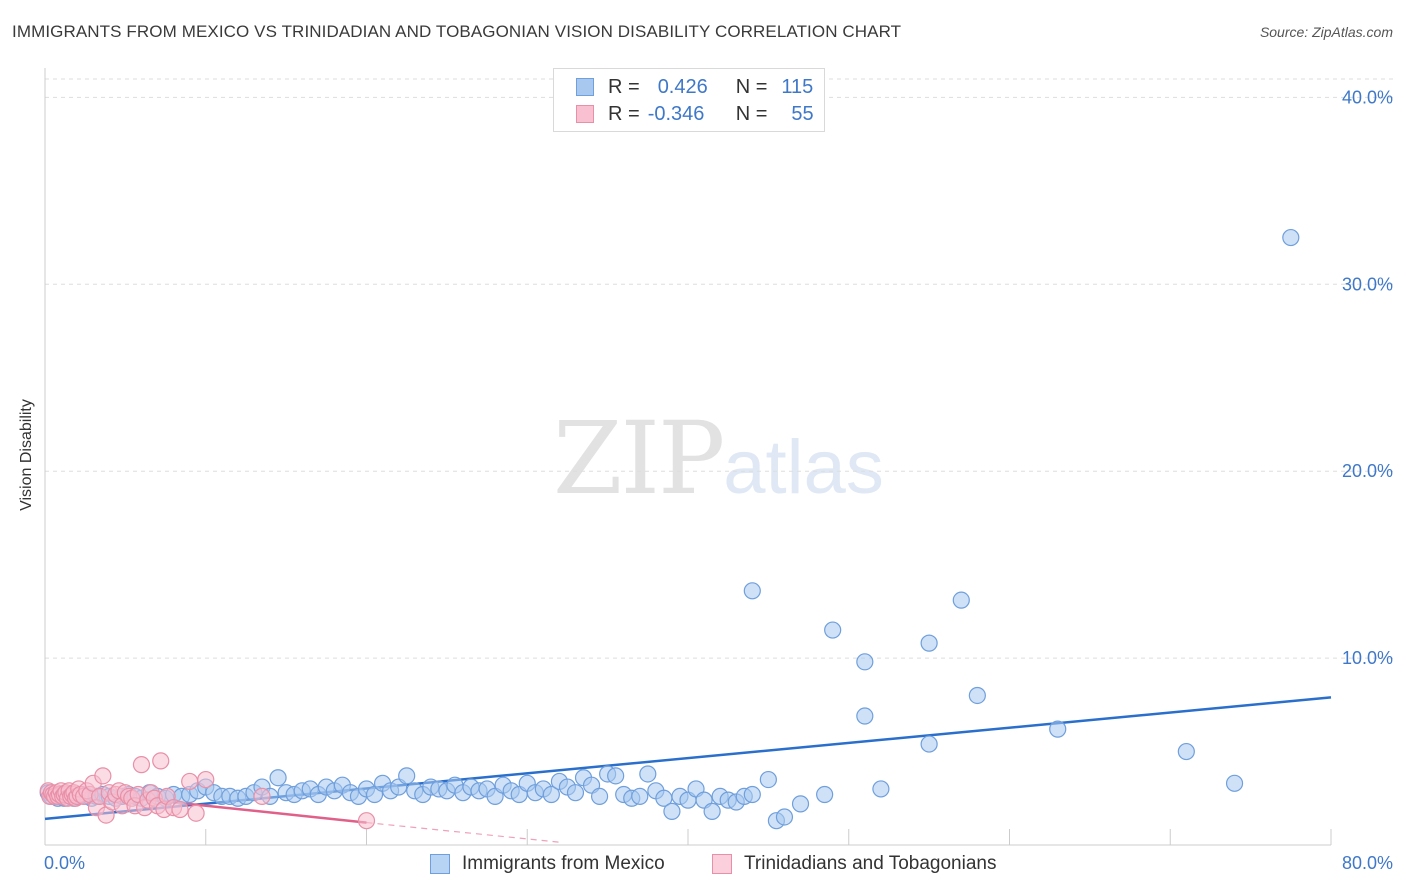 Image resolution: width=1406 pixels, height=892 pixels. I want to click on y-tick-label: 40.0%, so click(1367, 97).